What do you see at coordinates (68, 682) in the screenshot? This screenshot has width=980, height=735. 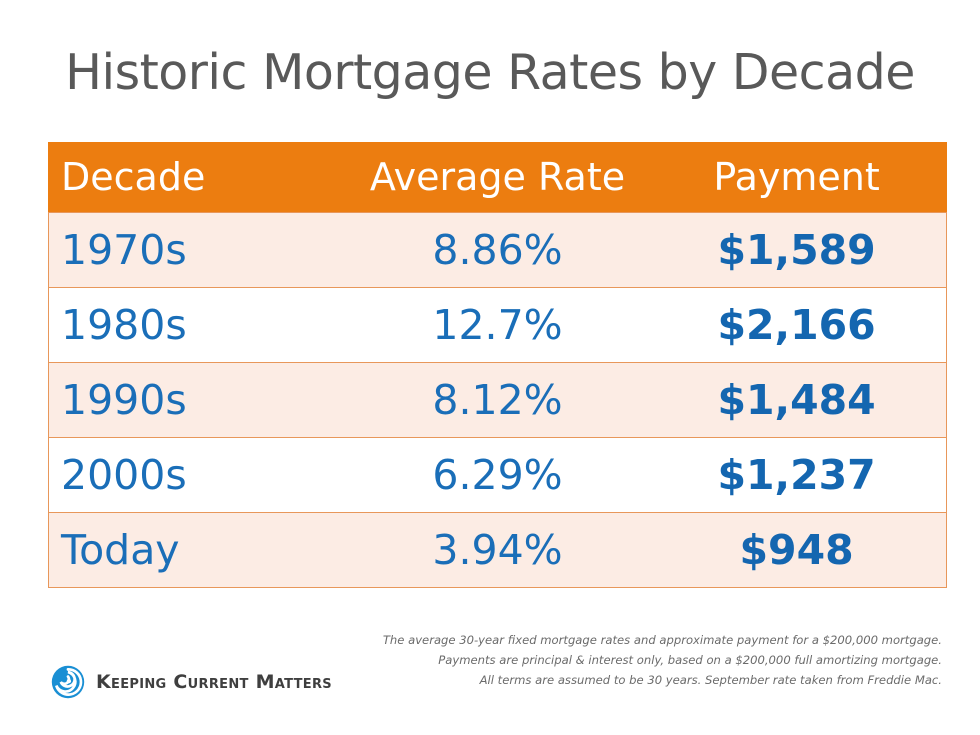 I see `swirl-logo-icon` at bounding box center [68, 682].